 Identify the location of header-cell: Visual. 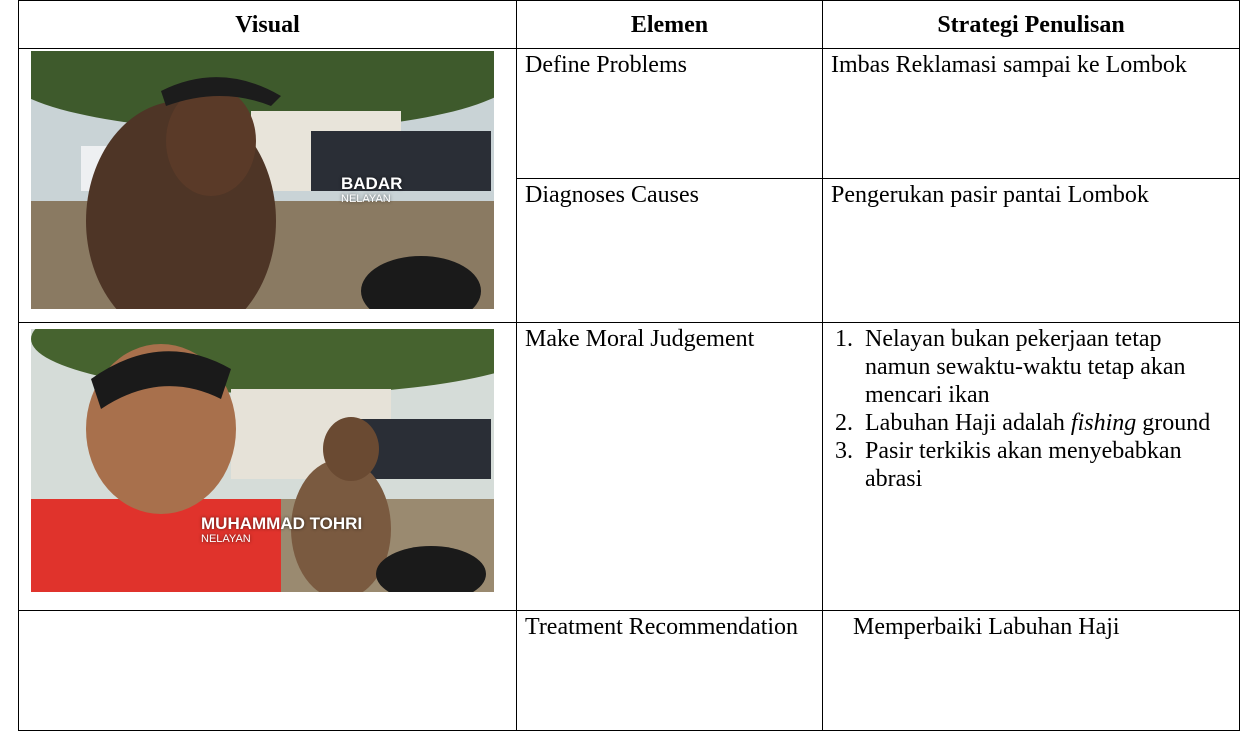
(267, 24).